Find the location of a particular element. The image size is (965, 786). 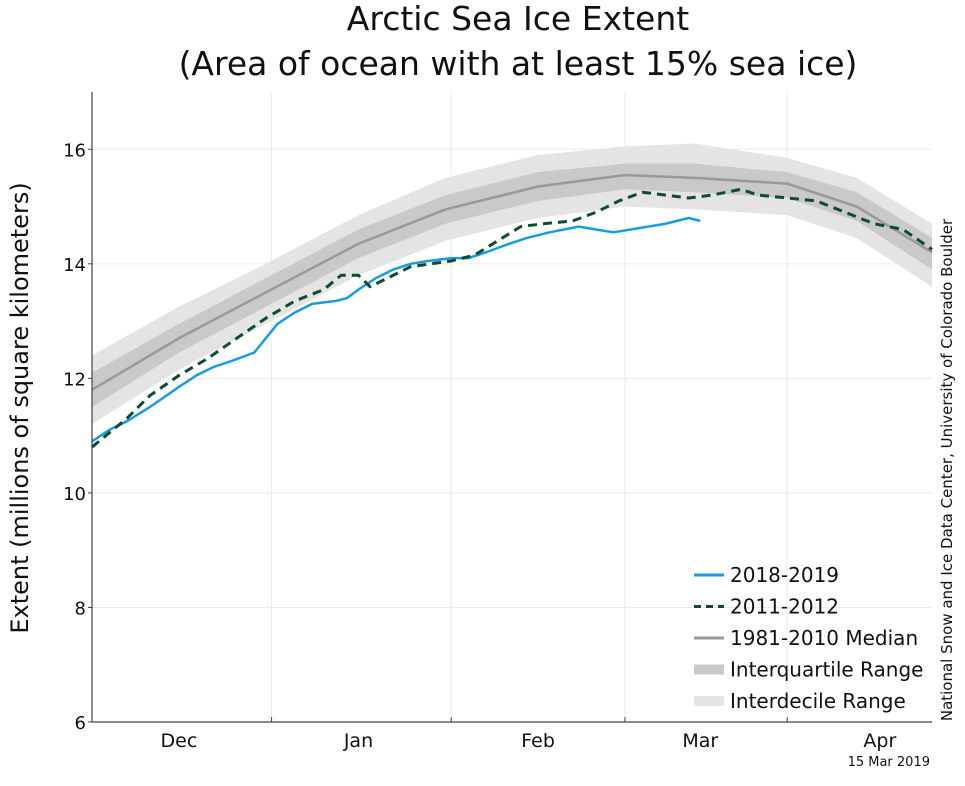

legend-label-interdecile-range: Interdecile Range is located at coordinates (818, 701).